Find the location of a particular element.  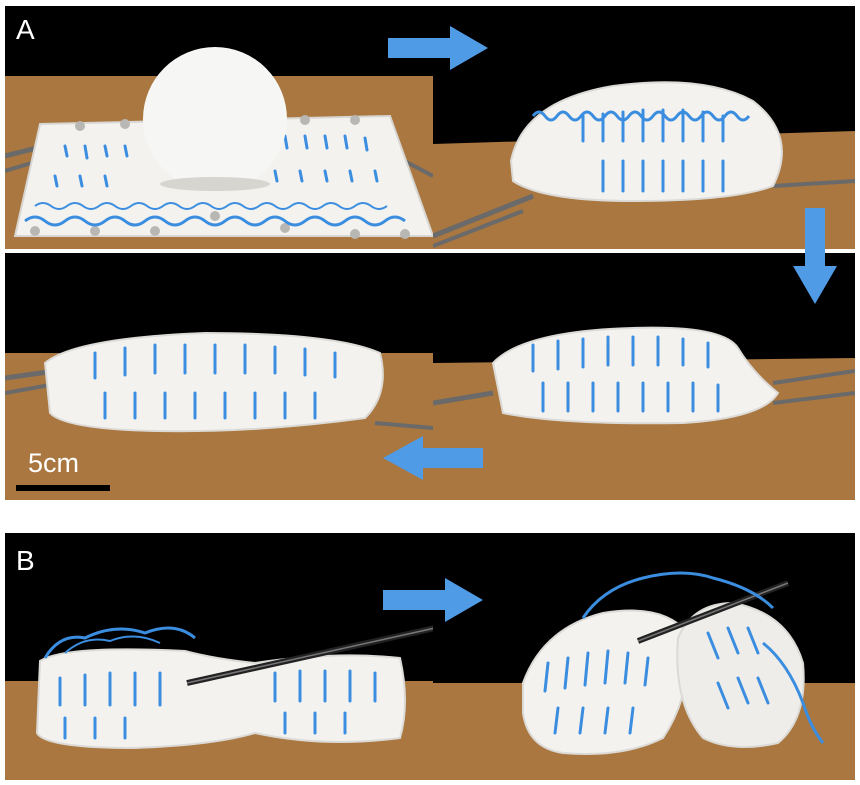

arrow-left-icon is located at coordinates (433, 458).